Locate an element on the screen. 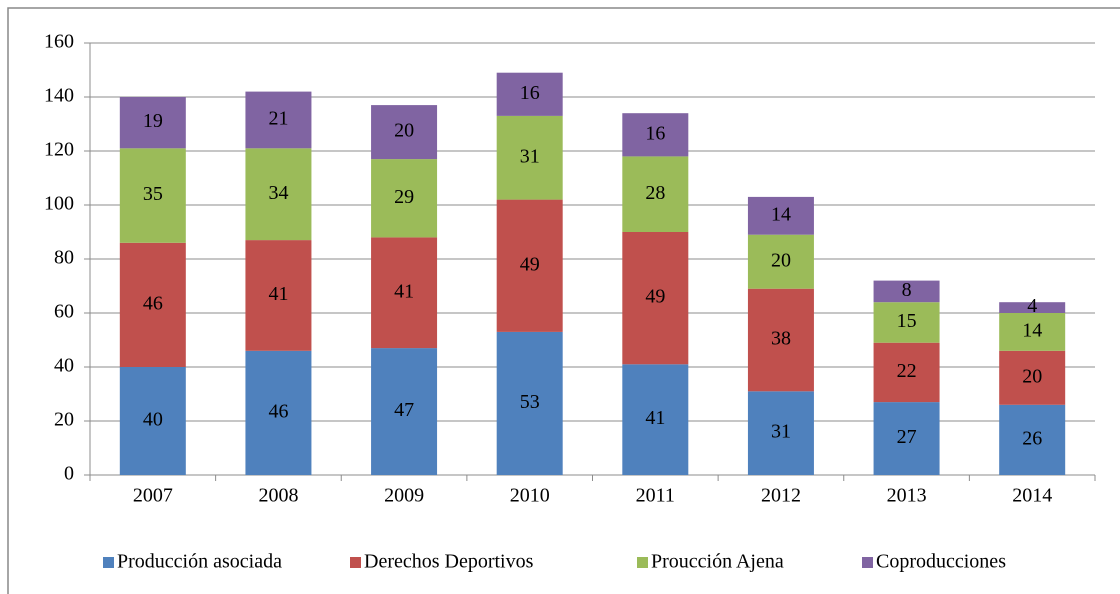  y-tick-label: 20 is located at coordinates (64, 420).